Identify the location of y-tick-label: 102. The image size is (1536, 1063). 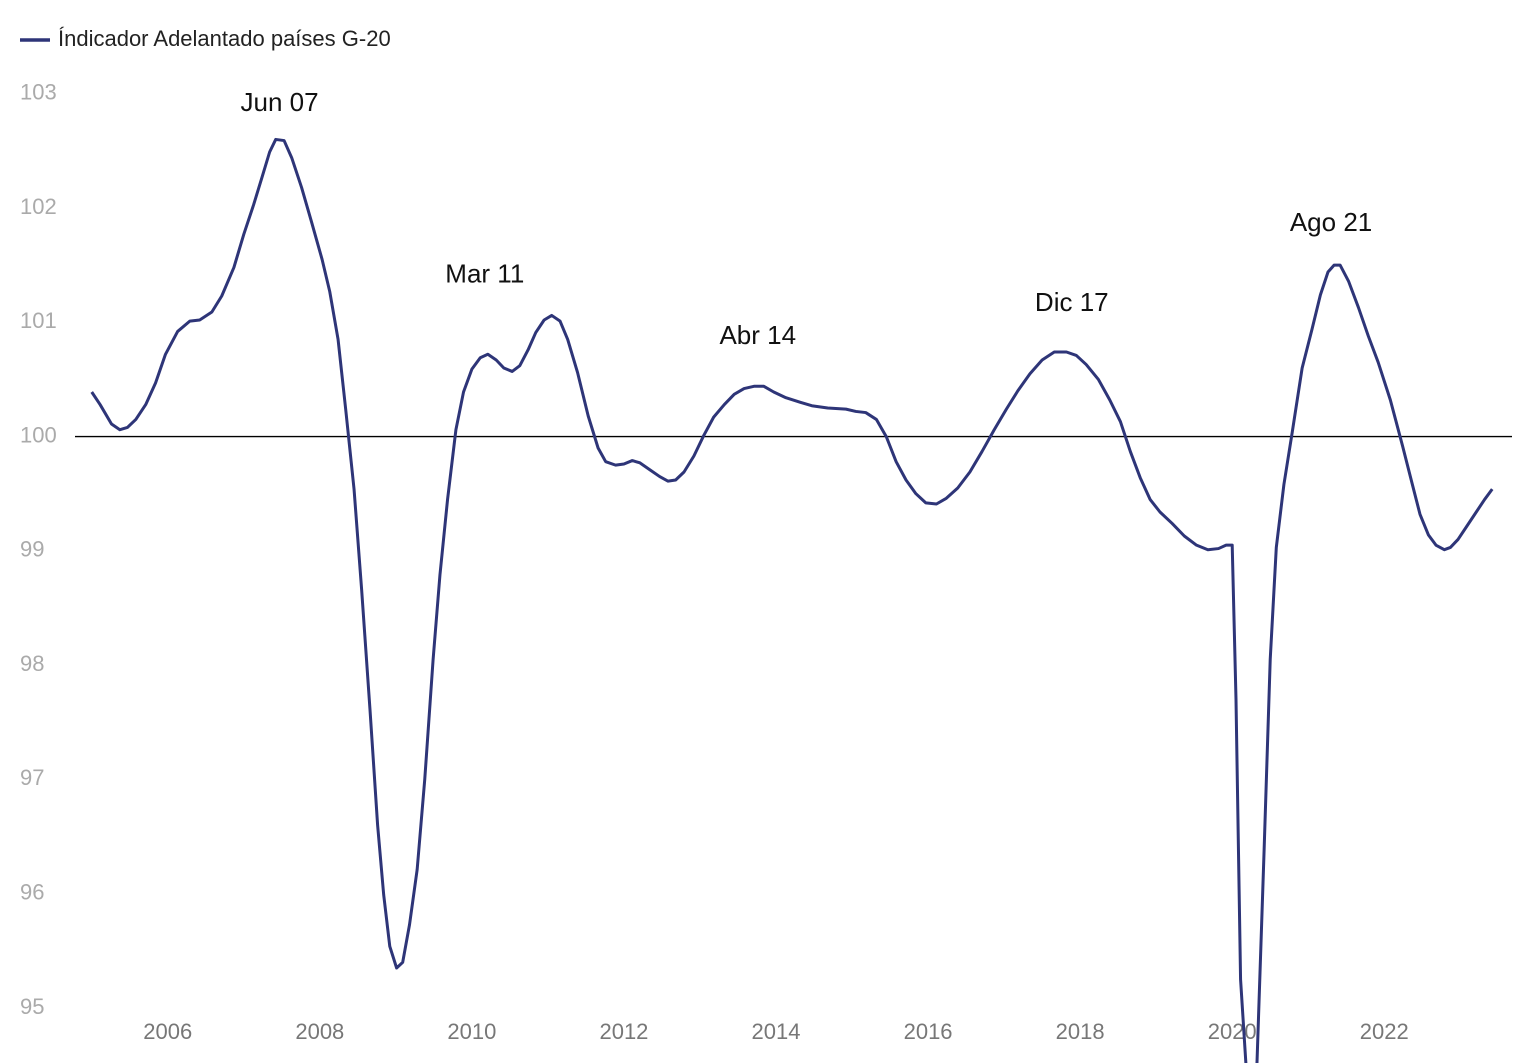
(38, 206).